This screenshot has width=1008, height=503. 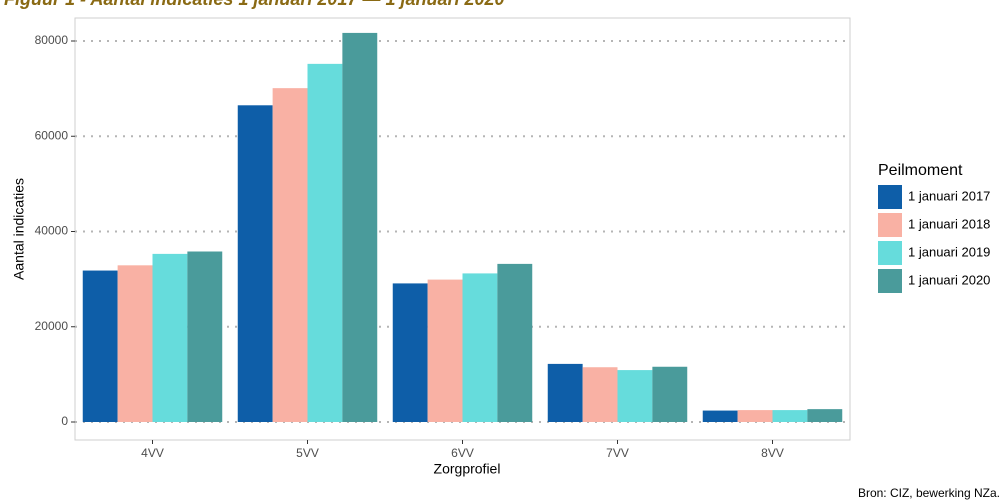 I want to click on legend-title: Peilmoment, so click(x=920, y=170).